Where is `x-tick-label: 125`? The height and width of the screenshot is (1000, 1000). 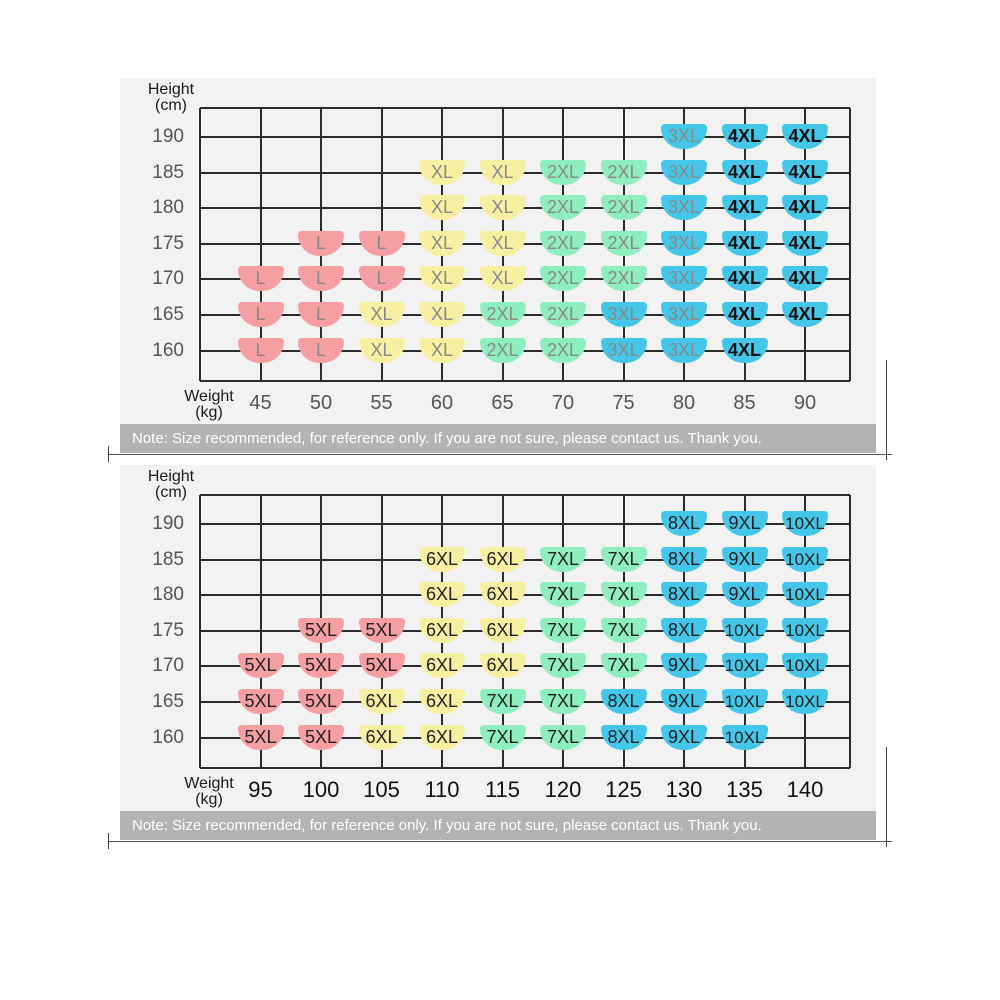 x-tick-label: 125 is located at coordinates (623, 789).